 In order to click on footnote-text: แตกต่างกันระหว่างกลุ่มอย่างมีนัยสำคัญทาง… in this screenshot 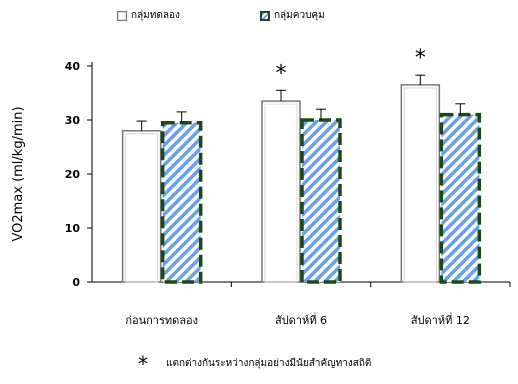, I will do `click(269, 363)`.